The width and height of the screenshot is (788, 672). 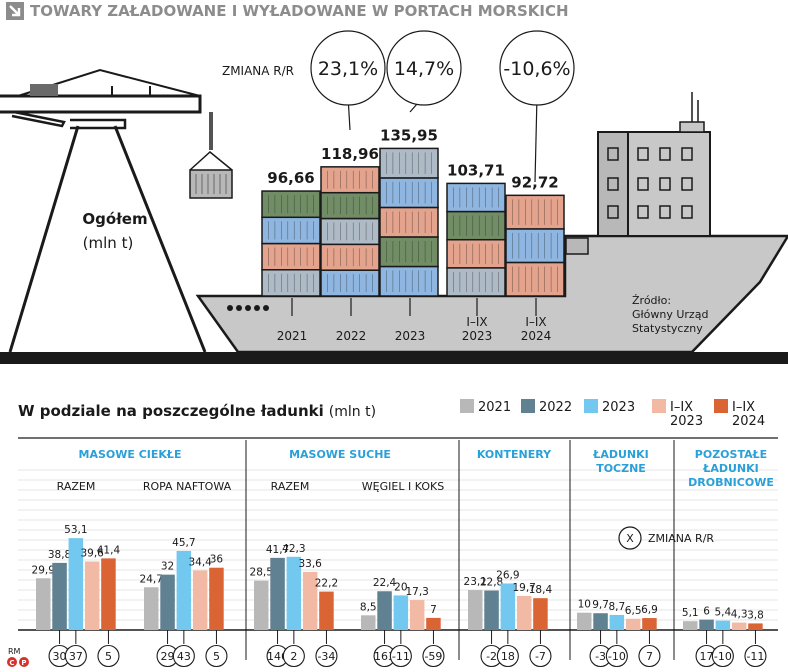 I want to click on bar-value-label: 20, so click(x=400, y=587).